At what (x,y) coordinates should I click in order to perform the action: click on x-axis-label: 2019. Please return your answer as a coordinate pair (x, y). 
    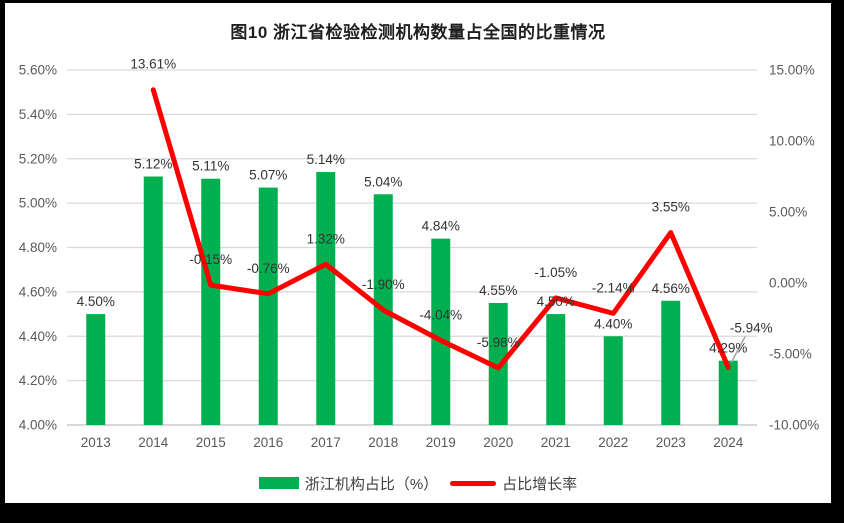
    Looking at the image, I should click on (441, 442).